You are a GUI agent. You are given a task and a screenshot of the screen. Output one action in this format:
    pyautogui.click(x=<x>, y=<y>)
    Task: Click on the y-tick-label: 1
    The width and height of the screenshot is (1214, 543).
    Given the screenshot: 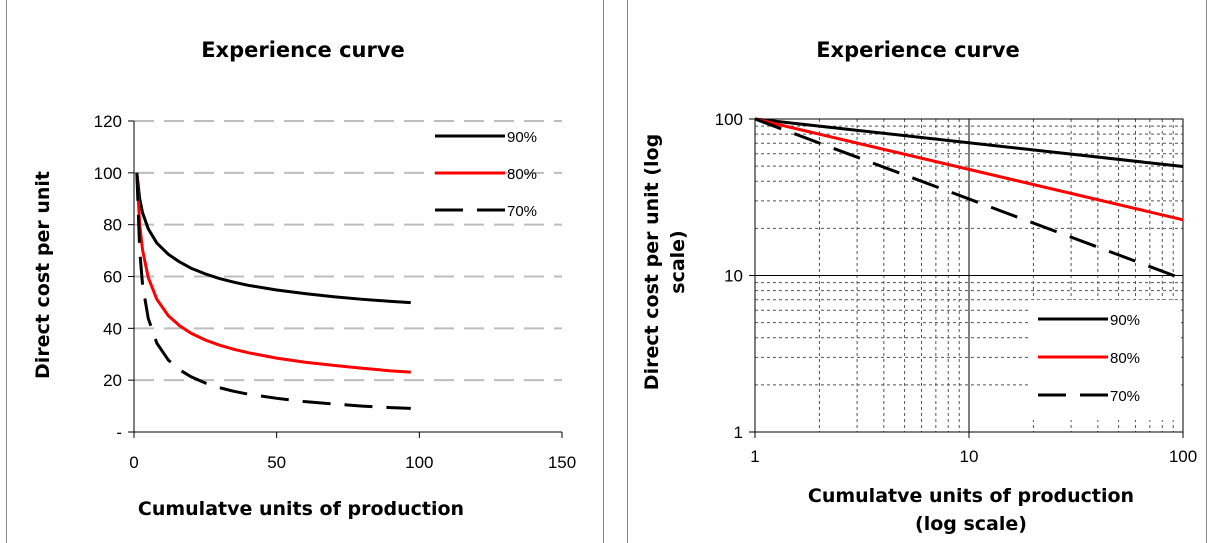 What is the action you would take?
    pyautogui.click(x=738, y=432)
    